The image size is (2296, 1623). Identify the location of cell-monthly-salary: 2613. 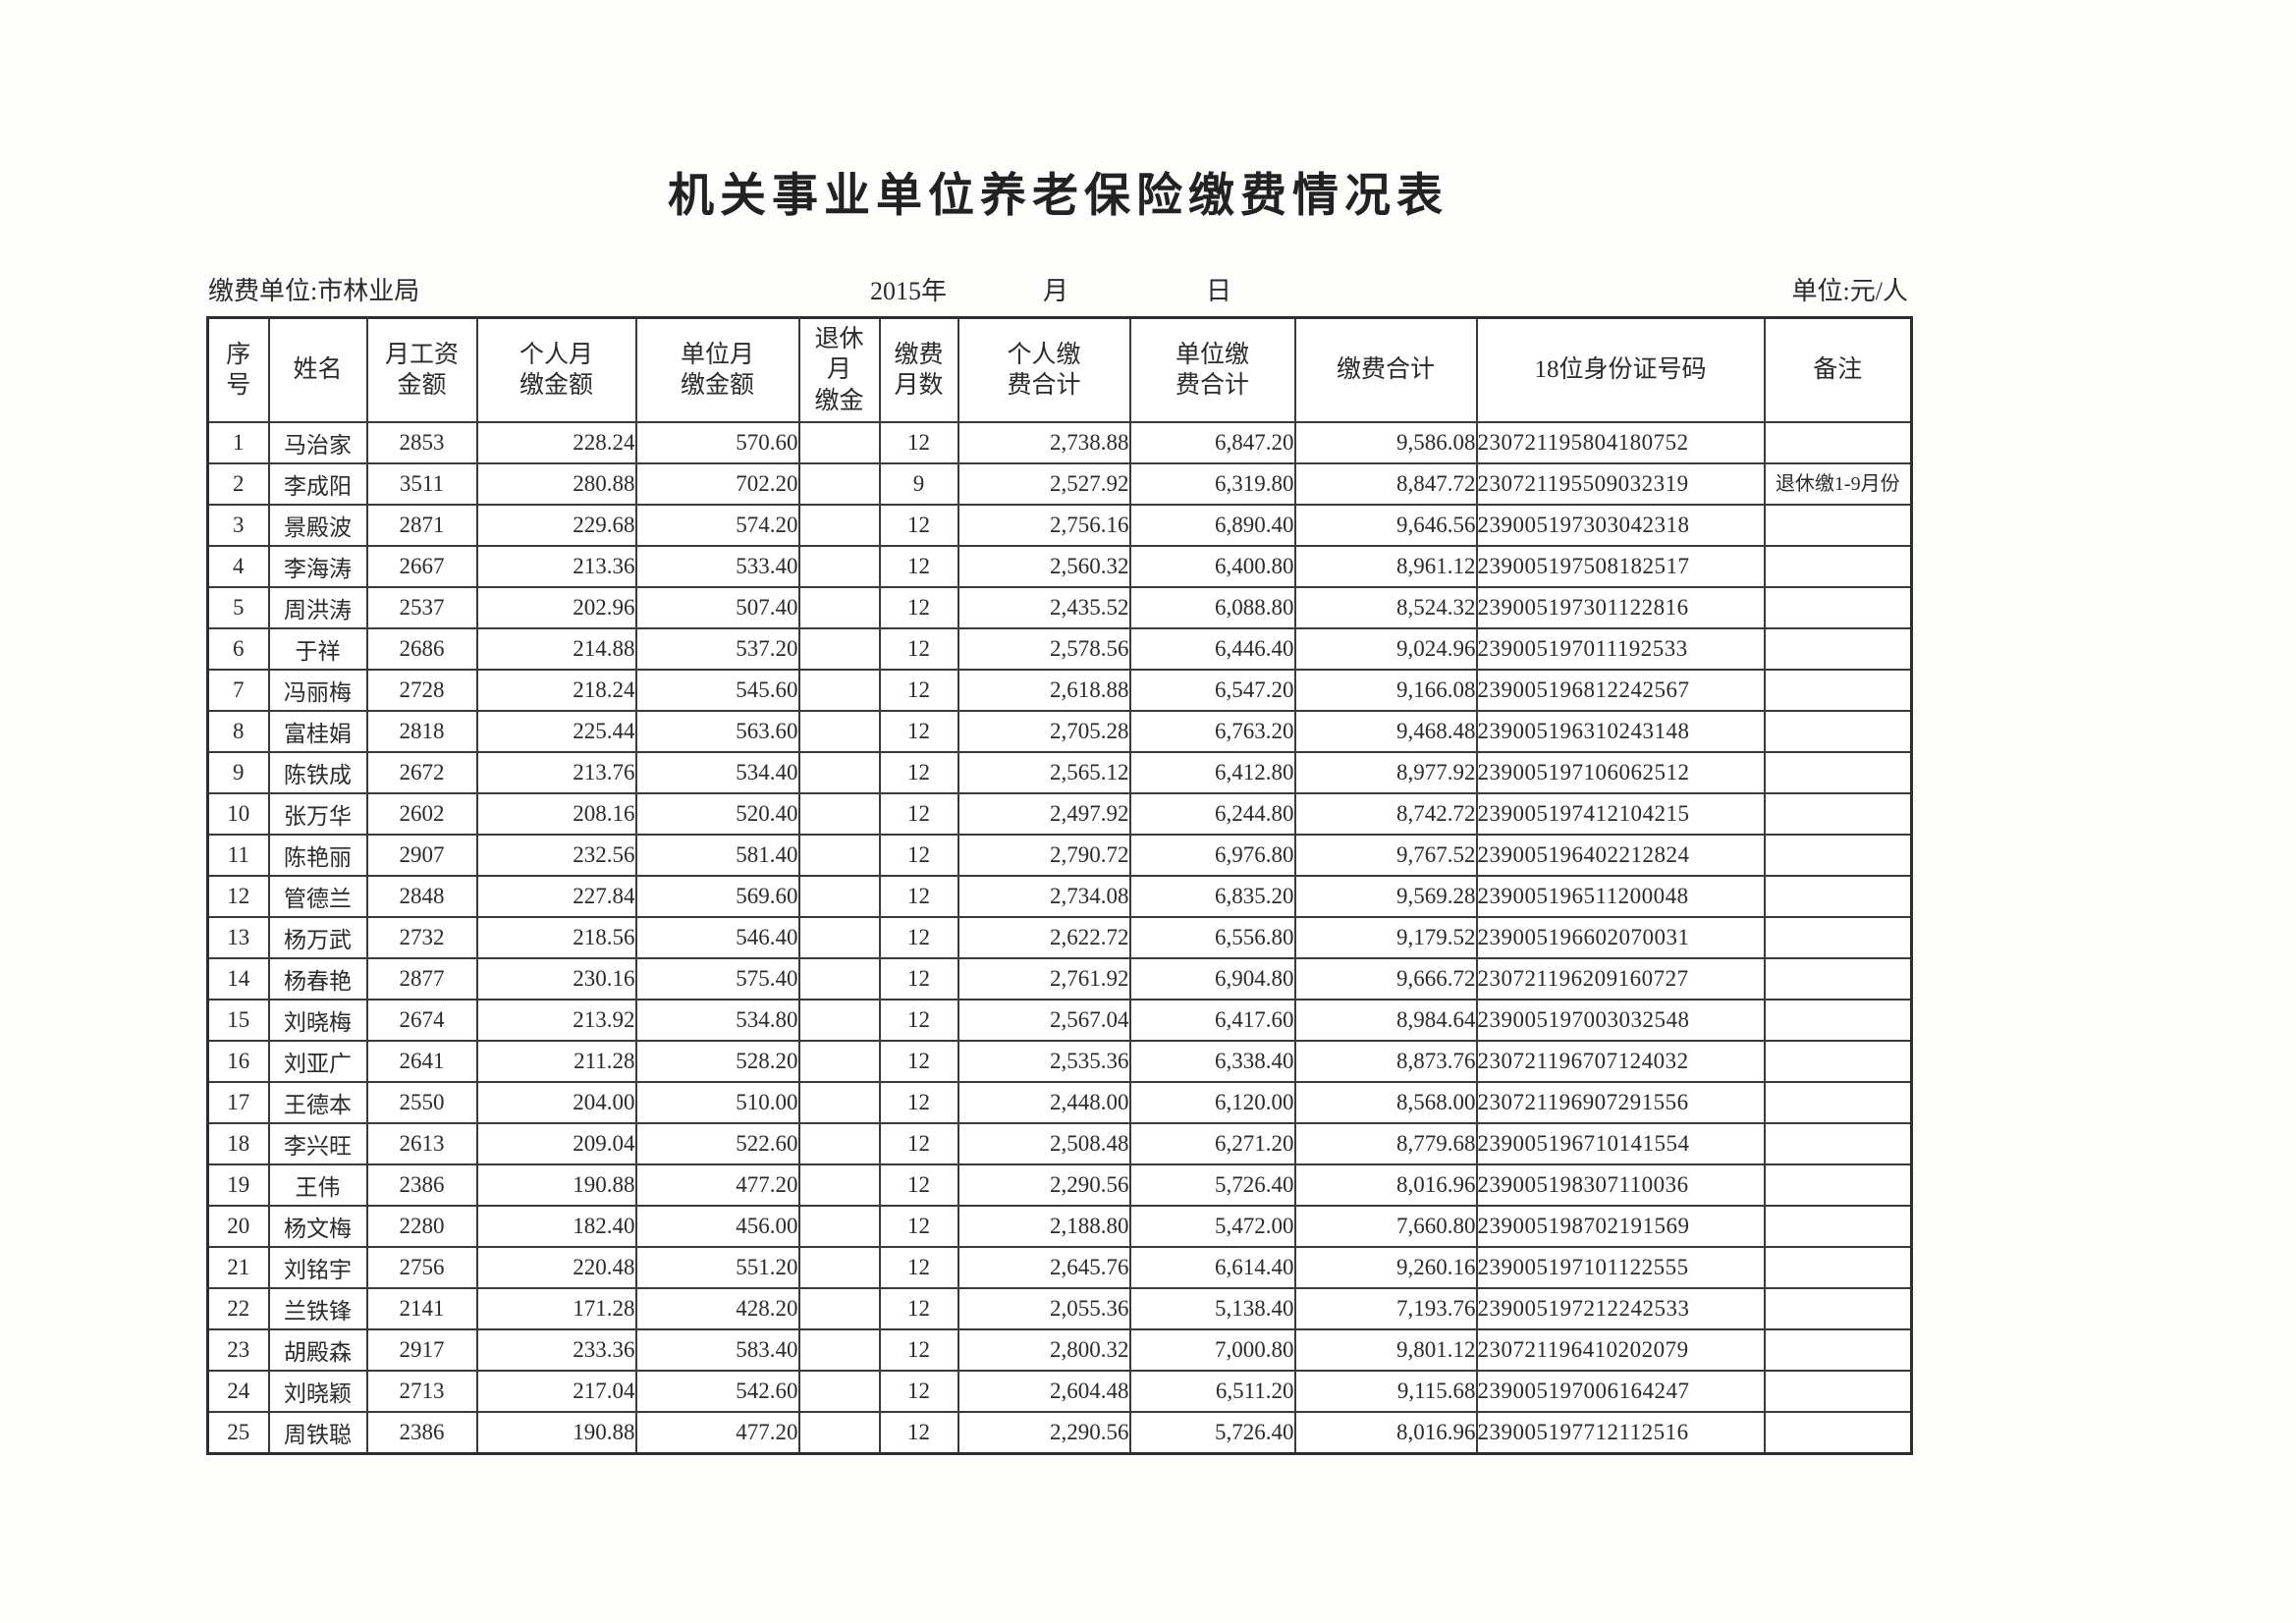
(421, 1143).